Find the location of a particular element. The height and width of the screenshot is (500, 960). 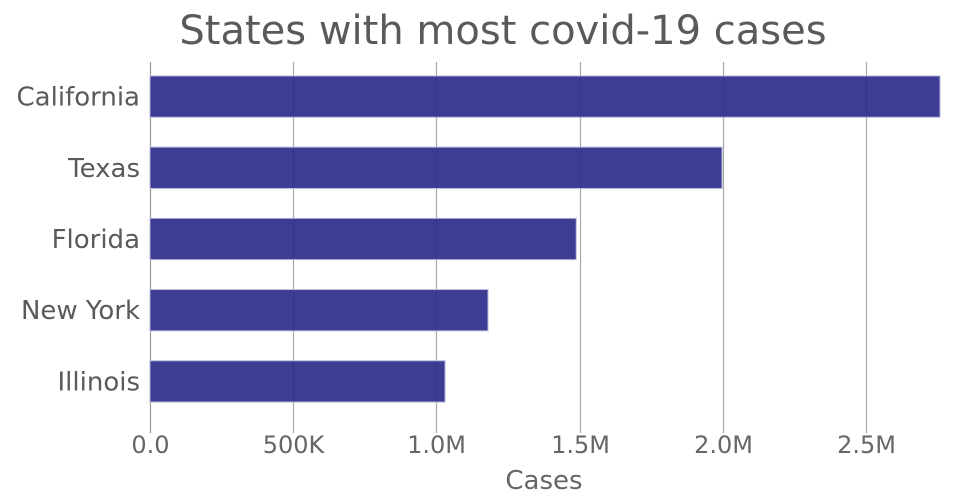

category-label: Texas is located at coordinates (103, 169).